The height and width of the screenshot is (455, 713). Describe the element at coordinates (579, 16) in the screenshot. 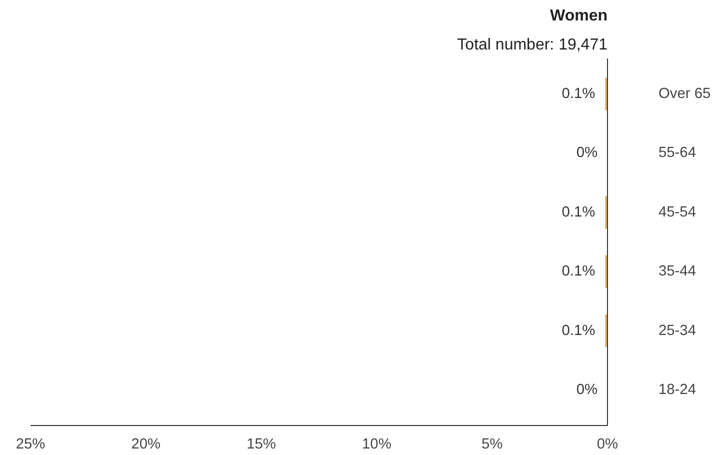

I see `chart-title: Women` at that location.